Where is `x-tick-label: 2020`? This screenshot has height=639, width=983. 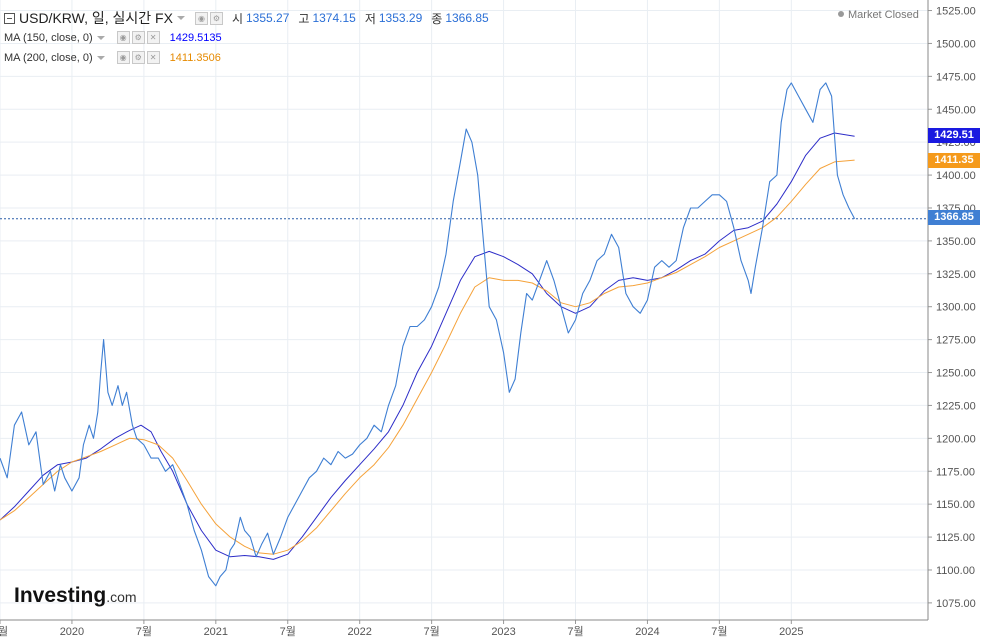 x-tick-label: 2020 is located at coordinates (72, 632).